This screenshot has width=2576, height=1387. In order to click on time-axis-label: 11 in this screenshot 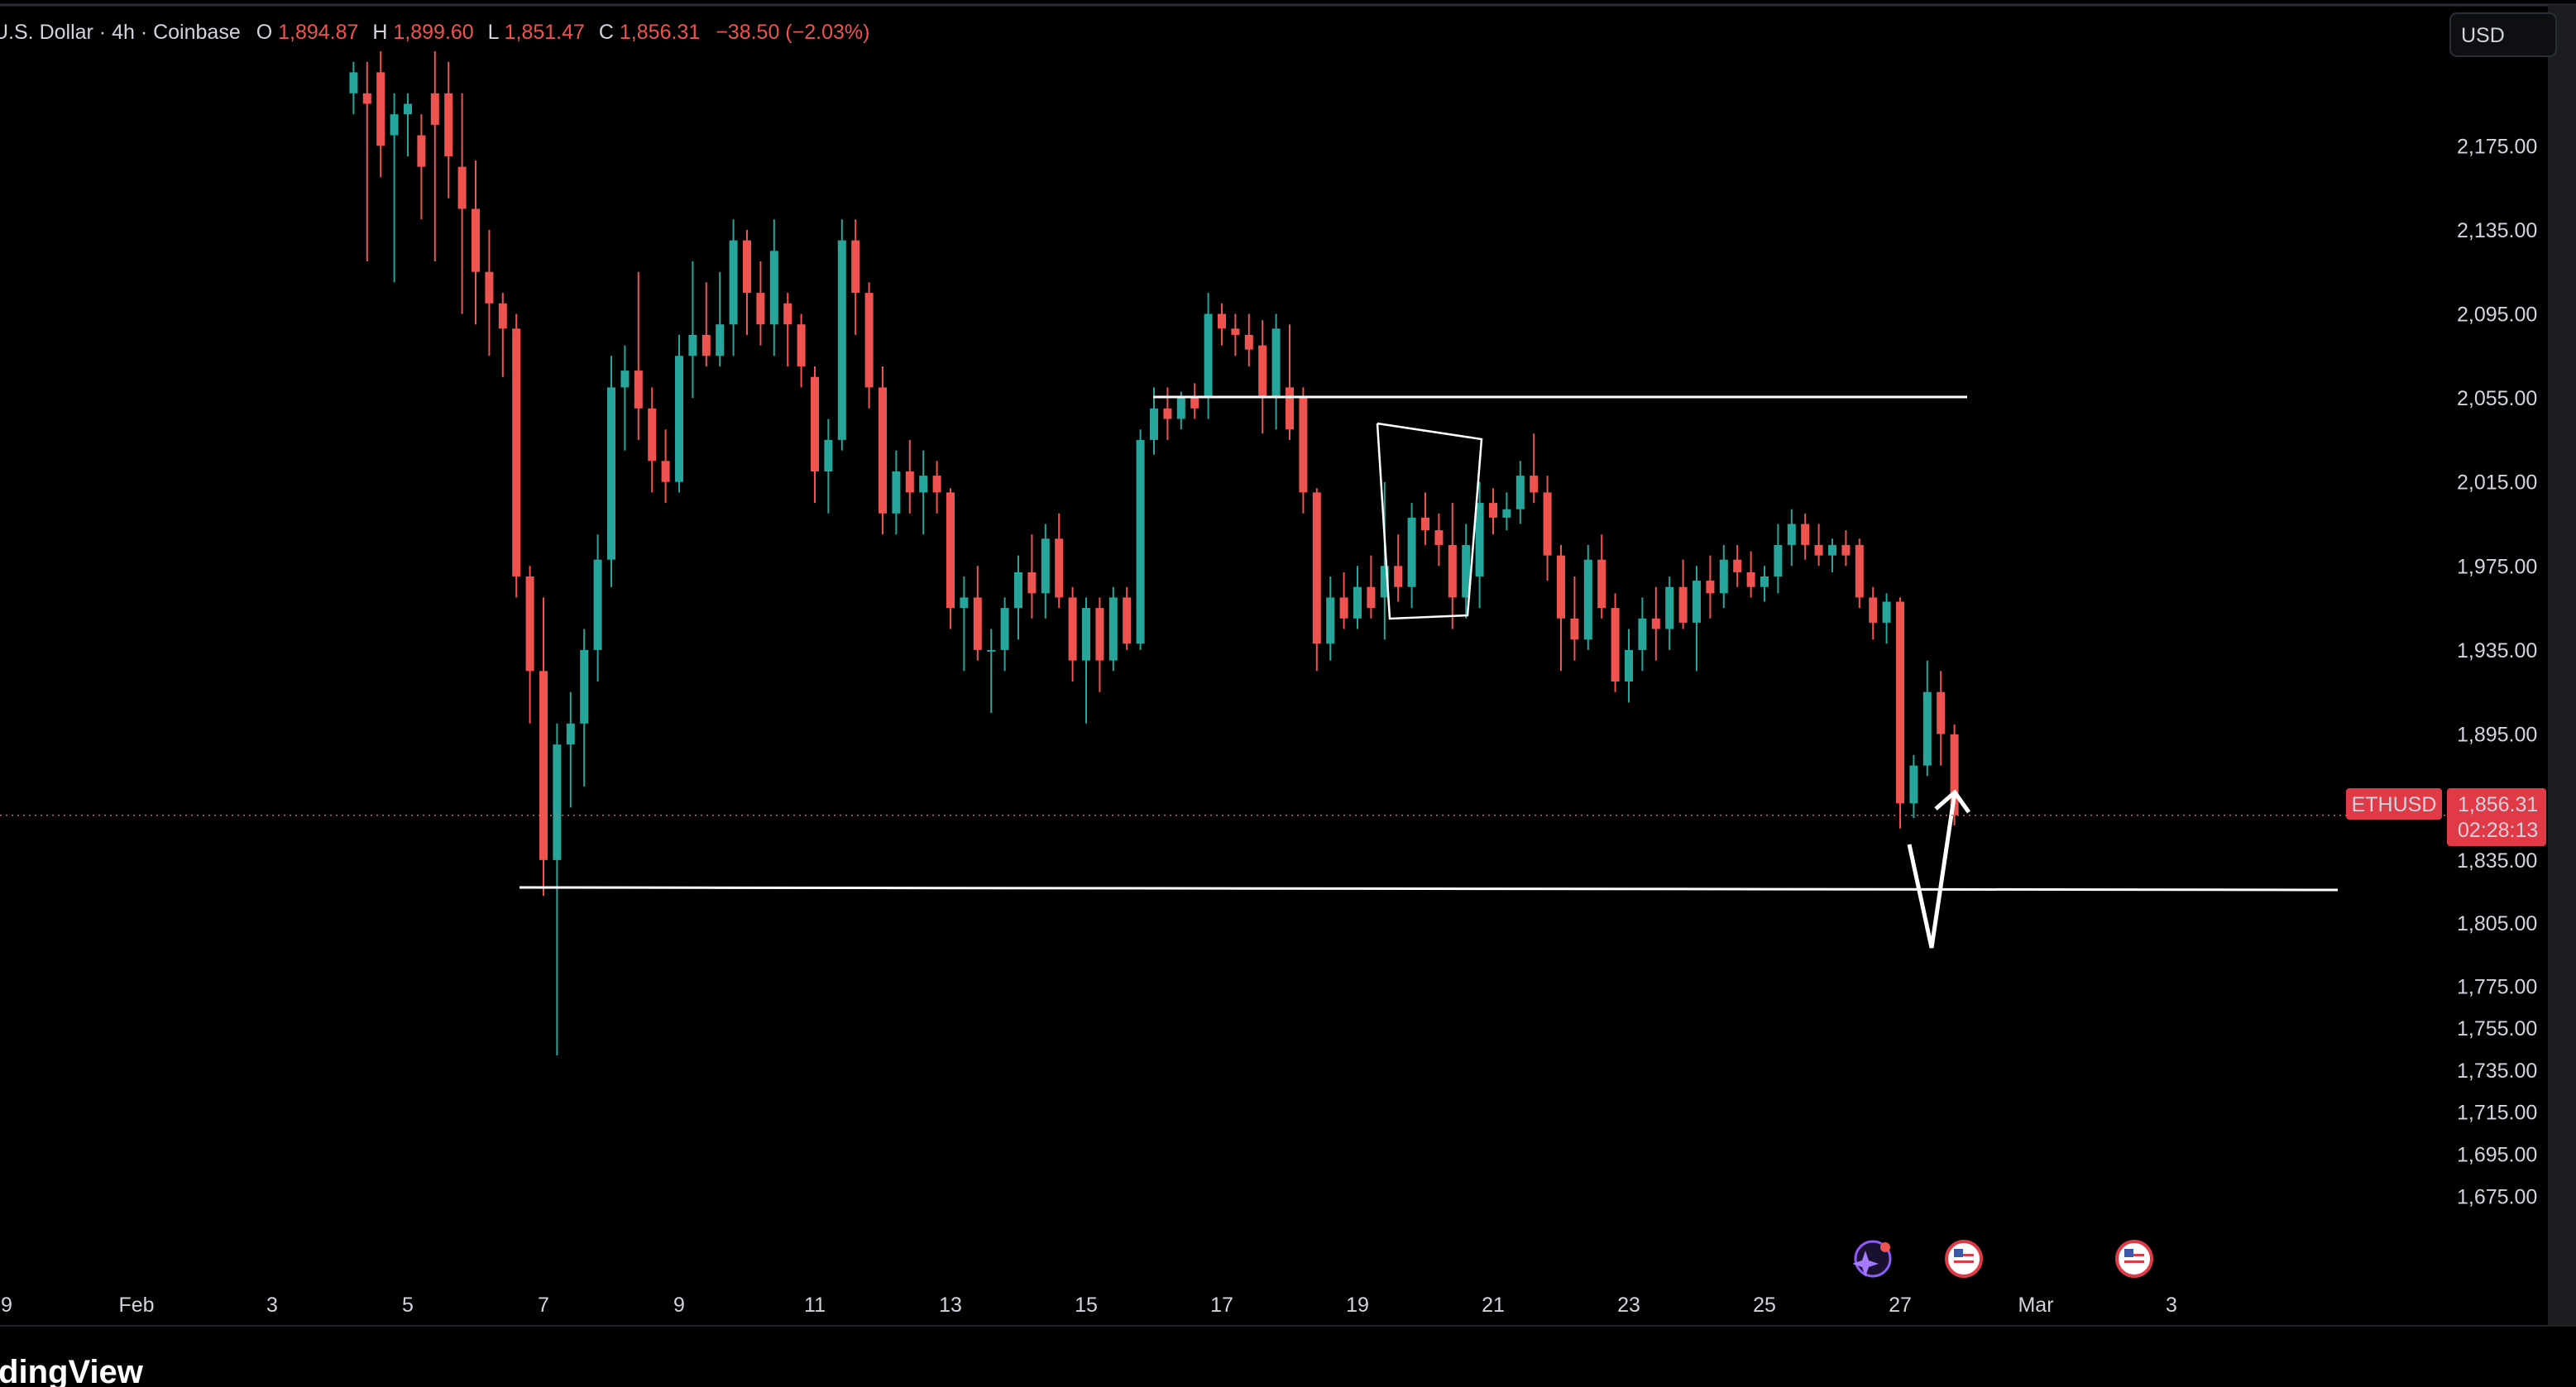, I will do `click(815, 1306)`.